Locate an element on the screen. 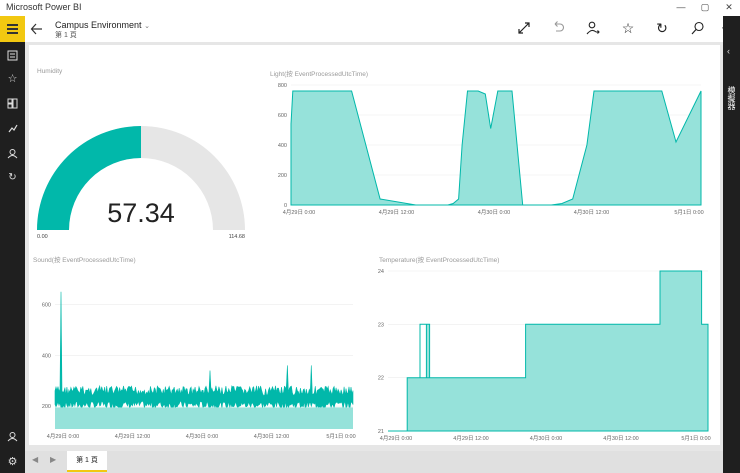 This screenshot has height=473, width=740. app-title: Microsoft Power BI is located at coordinates (44, 7).